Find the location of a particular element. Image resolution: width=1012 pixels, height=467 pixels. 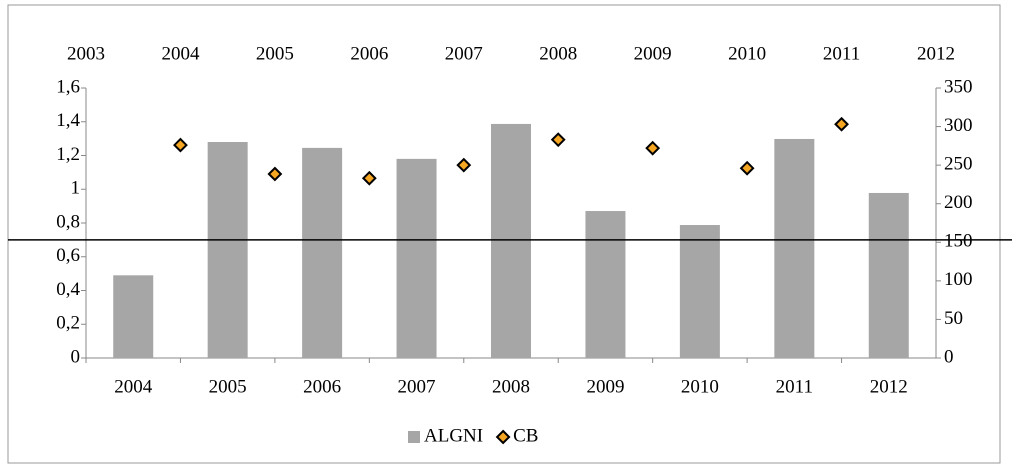

x2-tick-label: 2003 is located at coordinates (86, 53).